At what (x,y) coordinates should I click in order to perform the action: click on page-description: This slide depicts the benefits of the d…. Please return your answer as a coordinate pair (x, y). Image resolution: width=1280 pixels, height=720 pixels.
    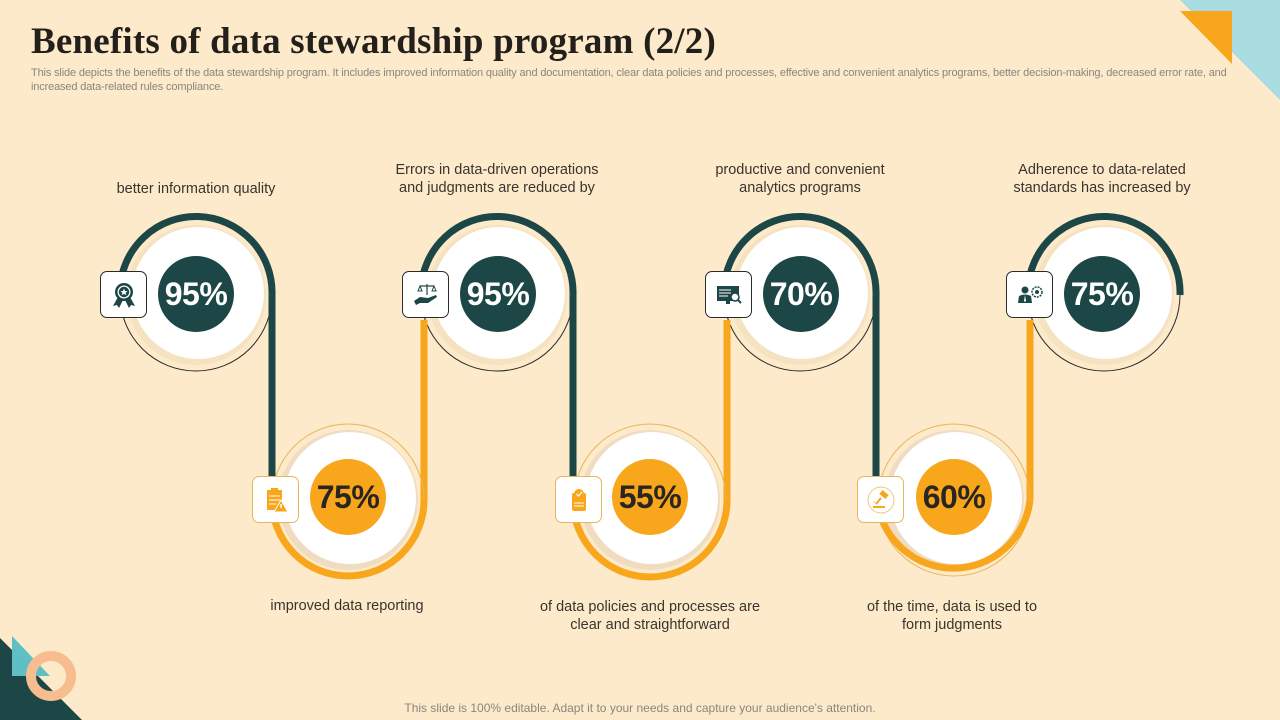
    Looking at the image, I should click on (629, 80).